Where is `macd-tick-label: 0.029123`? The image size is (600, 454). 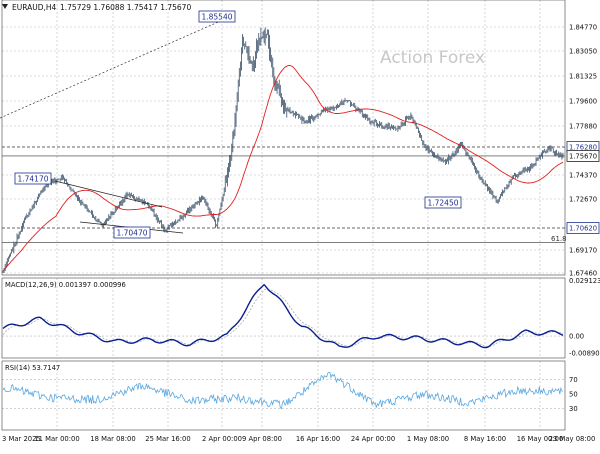
macd-tick-label: 0.029123 is located at coordinates (584, 281).